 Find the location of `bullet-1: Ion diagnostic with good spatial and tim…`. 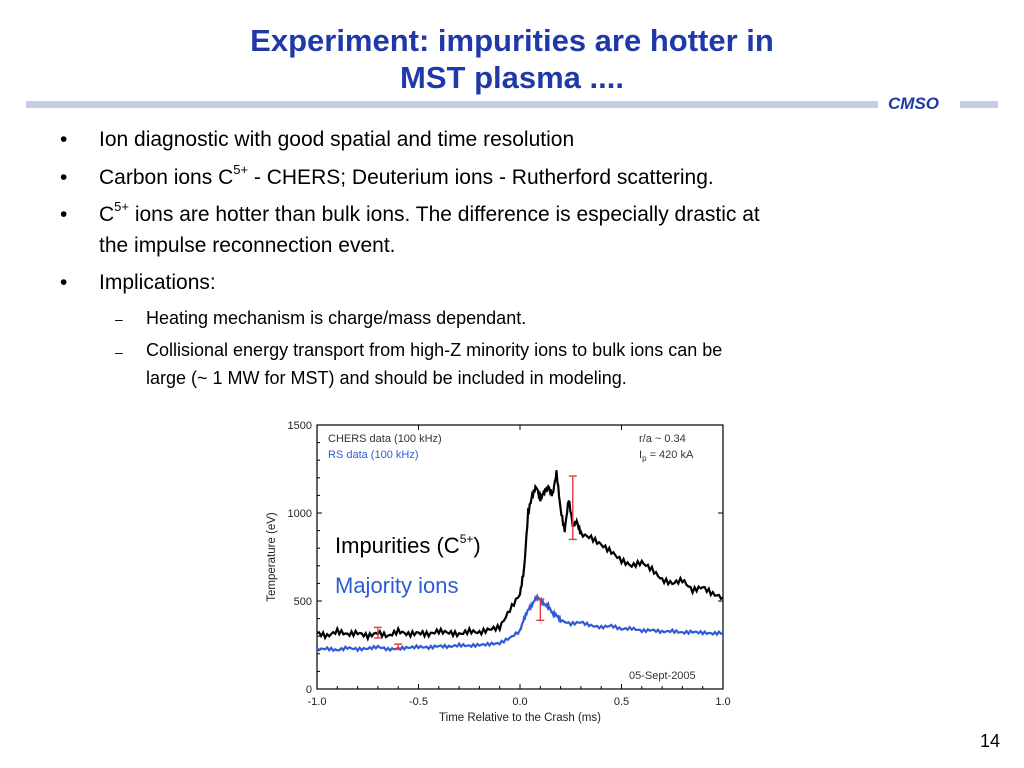

bullet-1: Ion diagnostic with good spatial and tim… is located at coordinates (336, 139).